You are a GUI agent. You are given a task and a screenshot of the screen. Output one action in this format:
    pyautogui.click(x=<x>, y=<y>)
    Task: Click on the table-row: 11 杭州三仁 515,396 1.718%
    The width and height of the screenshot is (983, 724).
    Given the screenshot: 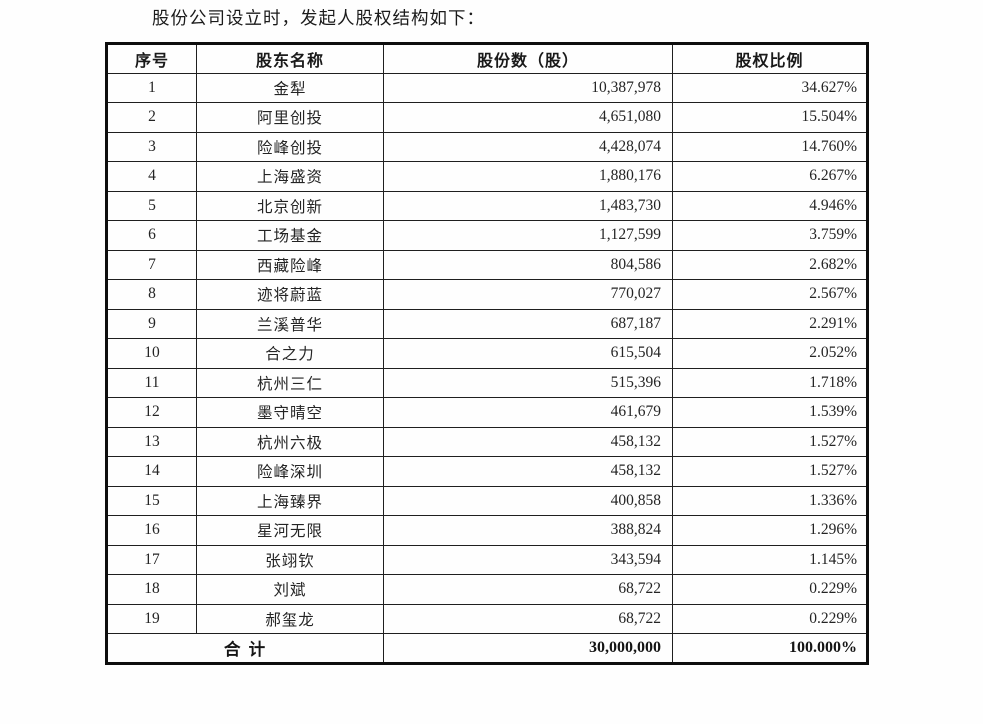 What is the action you would take?
    pyautogui.click(x=487, y=382)
    